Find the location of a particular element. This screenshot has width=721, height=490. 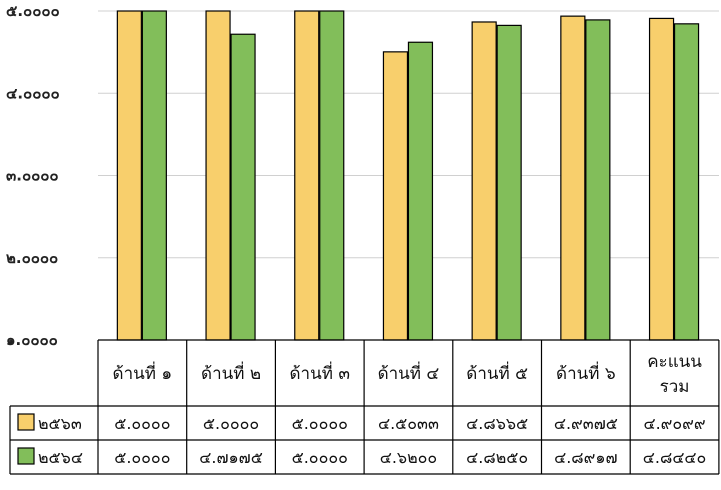

table-value: ๔.๘๙๑๗ is located at coordinates (585, 457).